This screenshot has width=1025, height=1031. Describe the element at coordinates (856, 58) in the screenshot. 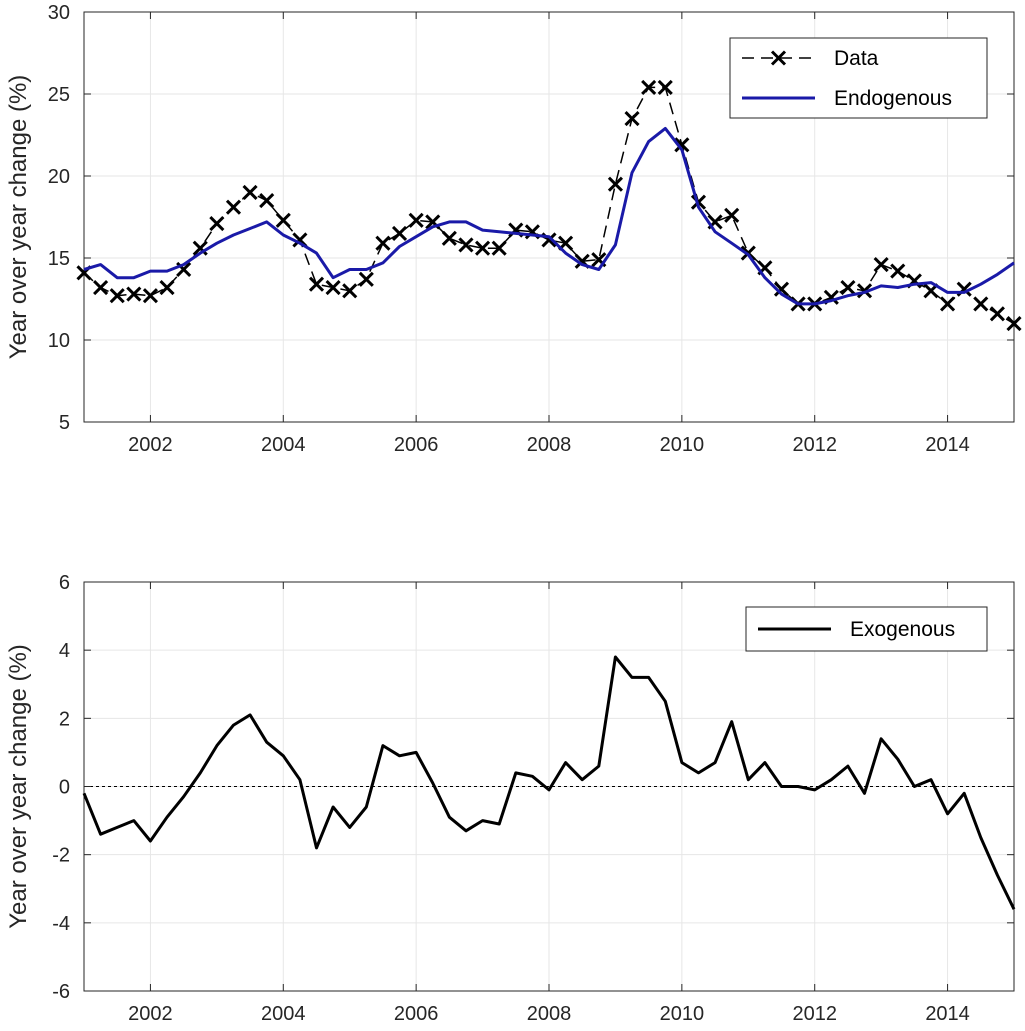

I see `legend-label: Data` at that location.